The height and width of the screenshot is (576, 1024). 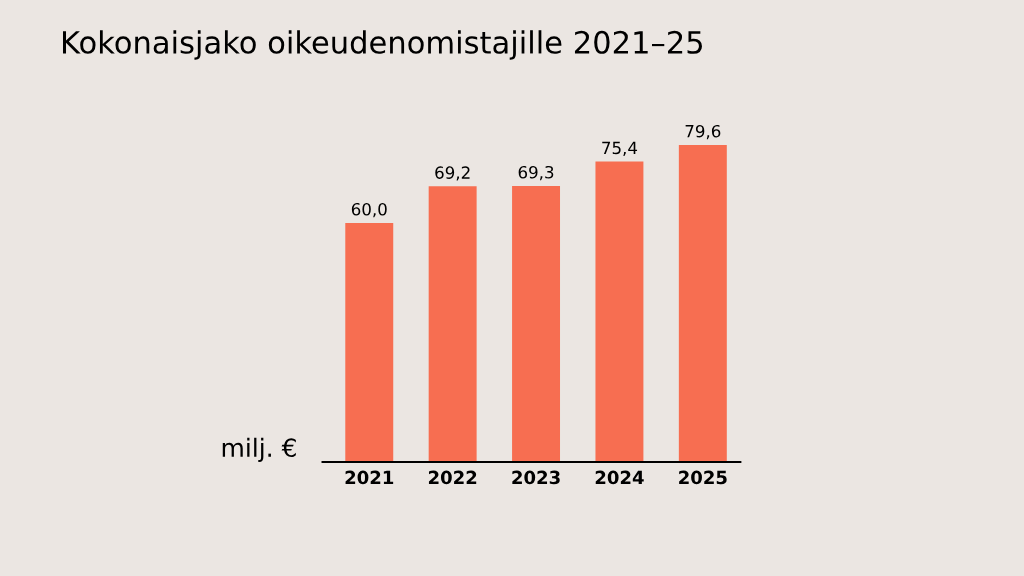 What do you see at coordinates (536, 477) in the screenshot?
I see `x-tick-label: 2023` at bounding box center [536, 477].